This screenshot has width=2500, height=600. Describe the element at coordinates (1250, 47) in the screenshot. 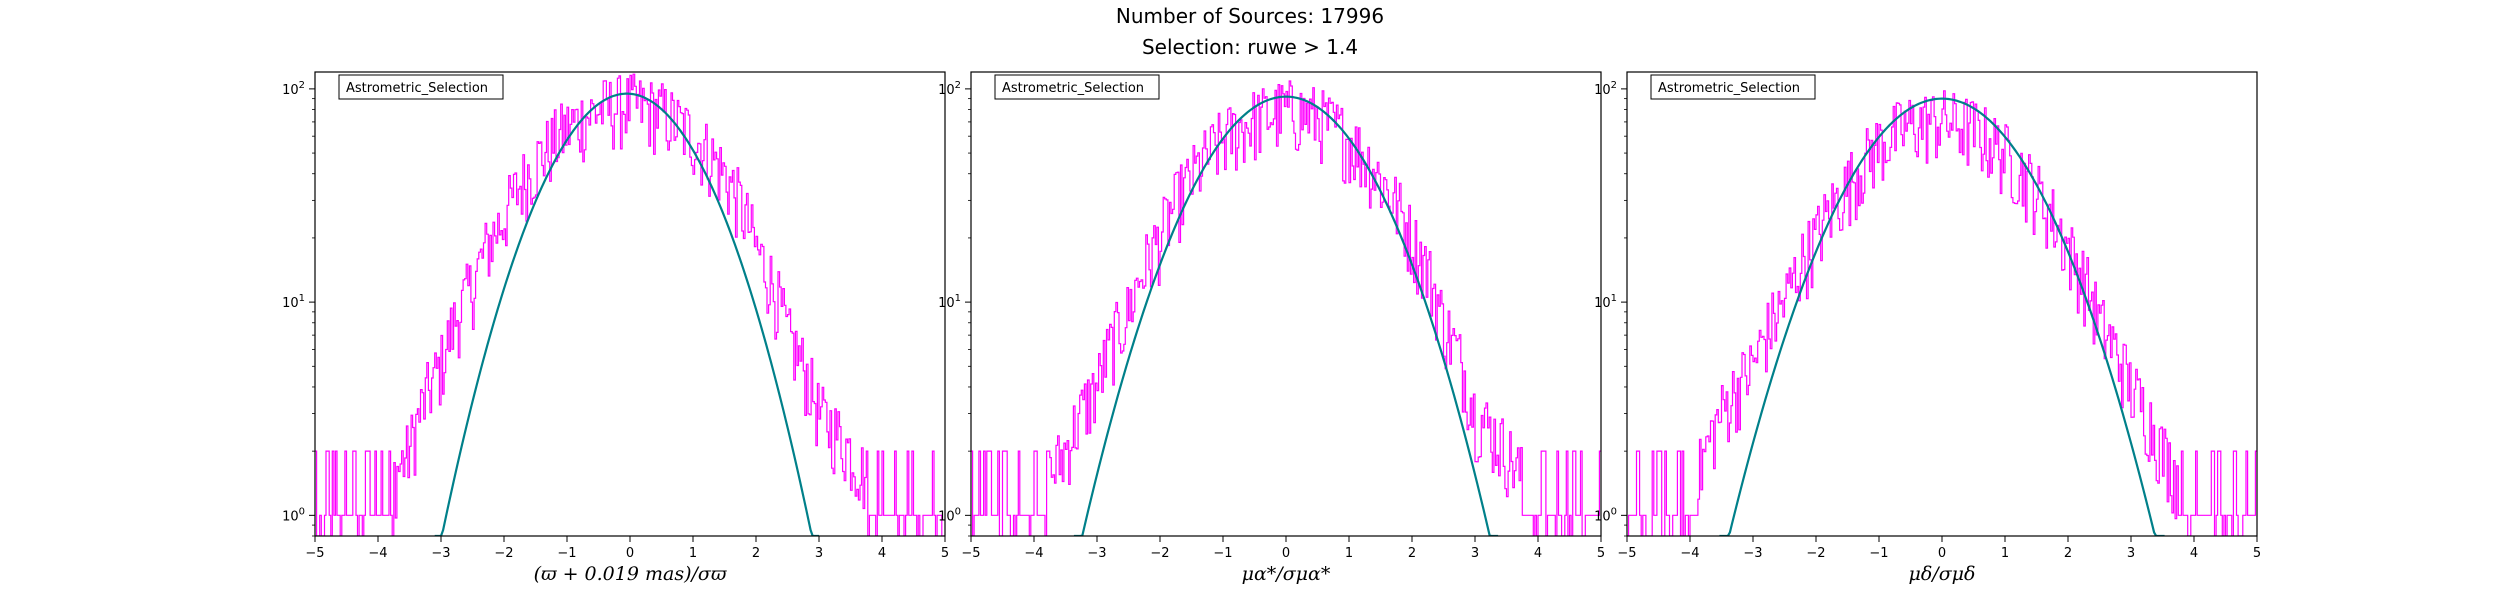

I see `figure-subtitle: Selection: ruwe > 1.4` at that location.